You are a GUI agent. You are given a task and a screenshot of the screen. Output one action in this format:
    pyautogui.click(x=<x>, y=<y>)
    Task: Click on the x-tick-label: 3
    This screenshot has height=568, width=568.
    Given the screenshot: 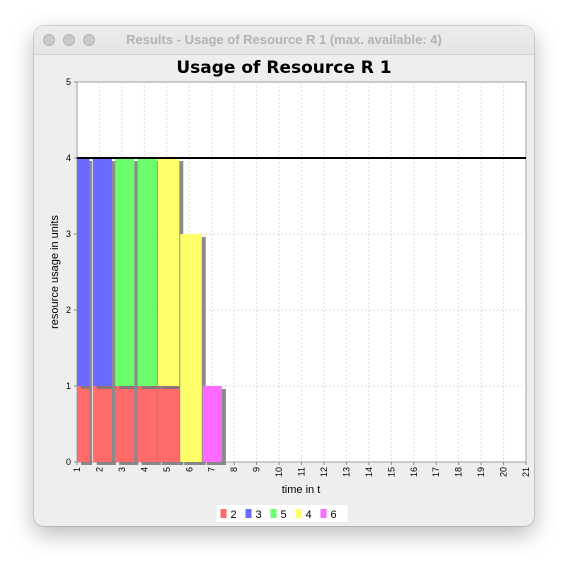 What is the action you would take?
    pyautogui.click(x=122, y=469)
    